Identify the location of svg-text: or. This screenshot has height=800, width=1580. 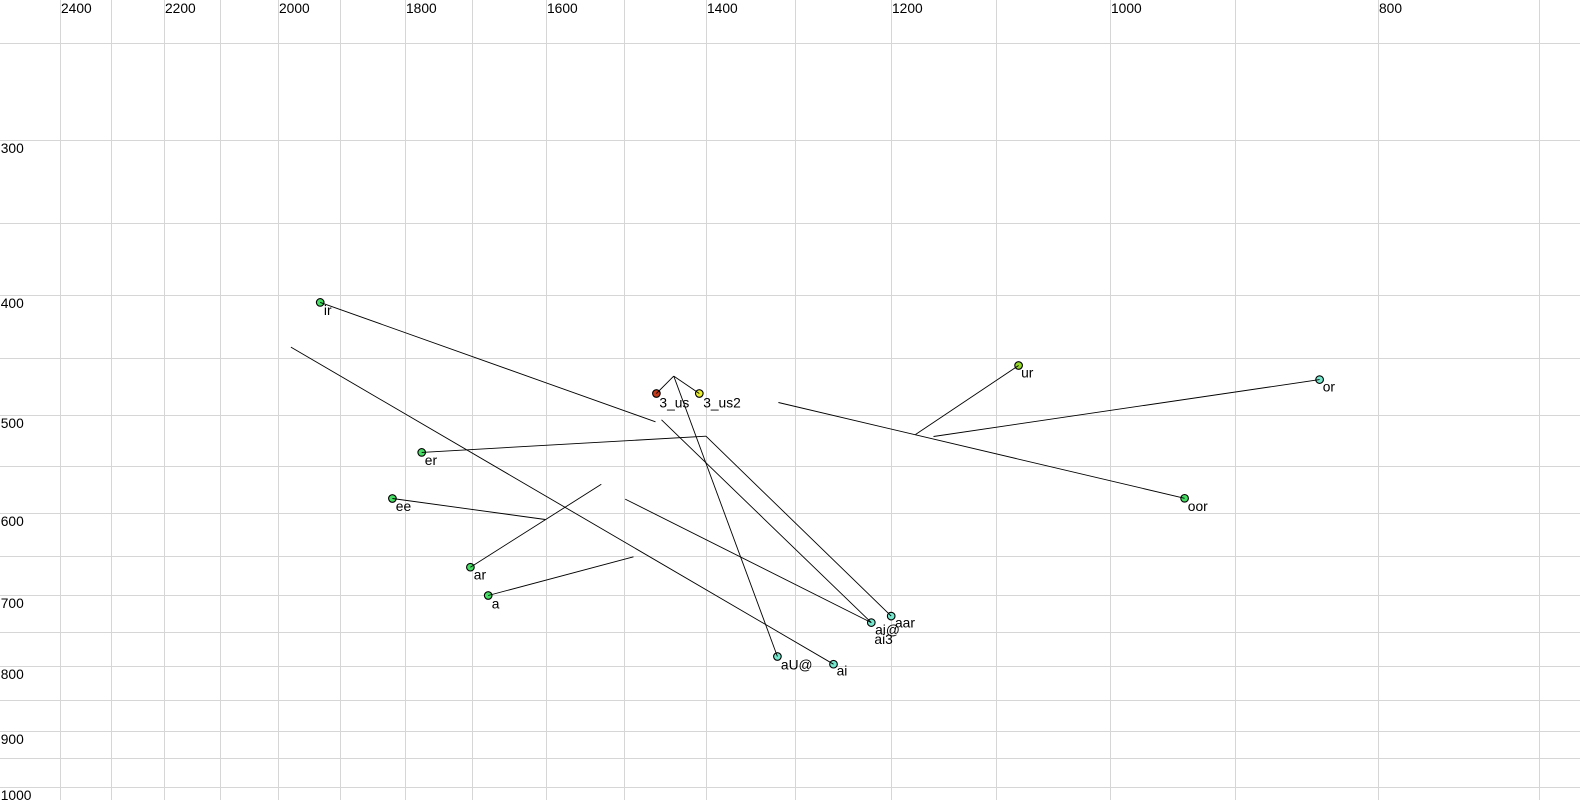
(1329, 387).